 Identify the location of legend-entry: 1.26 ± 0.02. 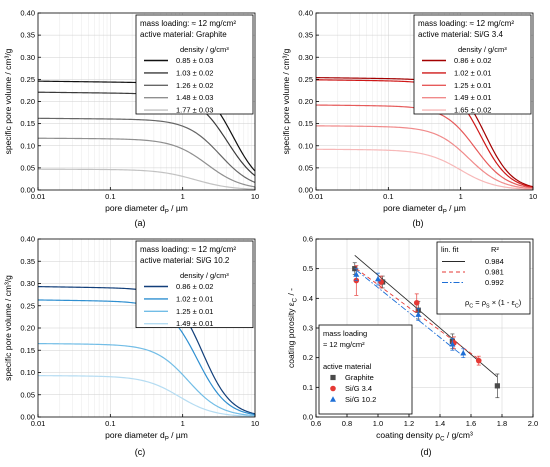
(194, 85).